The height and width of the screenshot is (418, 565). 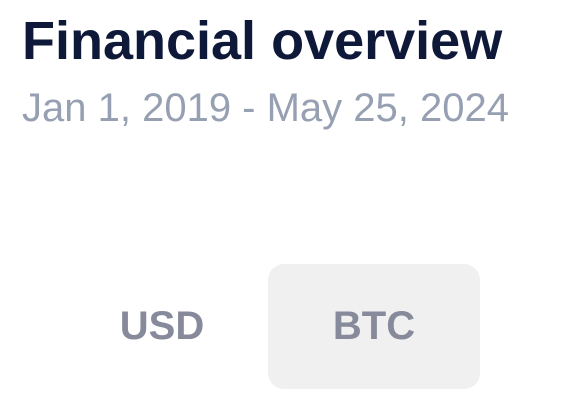 I want to click on currency-option-btc: BTC, so click(x=374, y=326).